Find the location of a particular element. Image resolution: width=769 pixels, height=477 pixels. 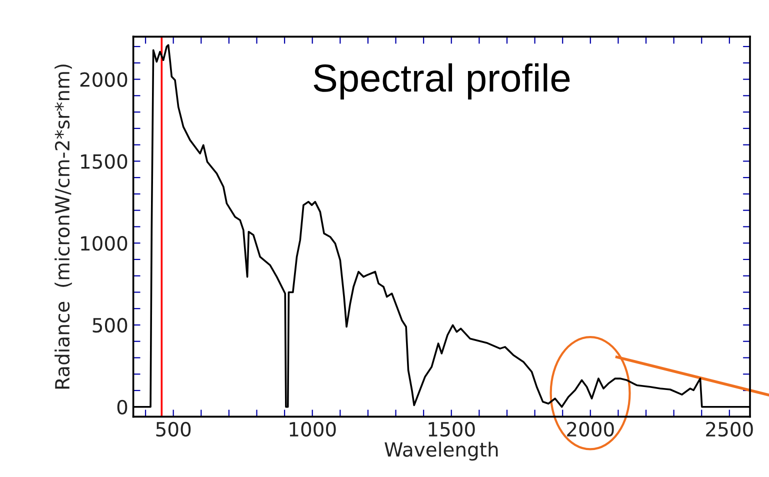

x-axis-title: Wavelength is located at coordinates (441, 451).